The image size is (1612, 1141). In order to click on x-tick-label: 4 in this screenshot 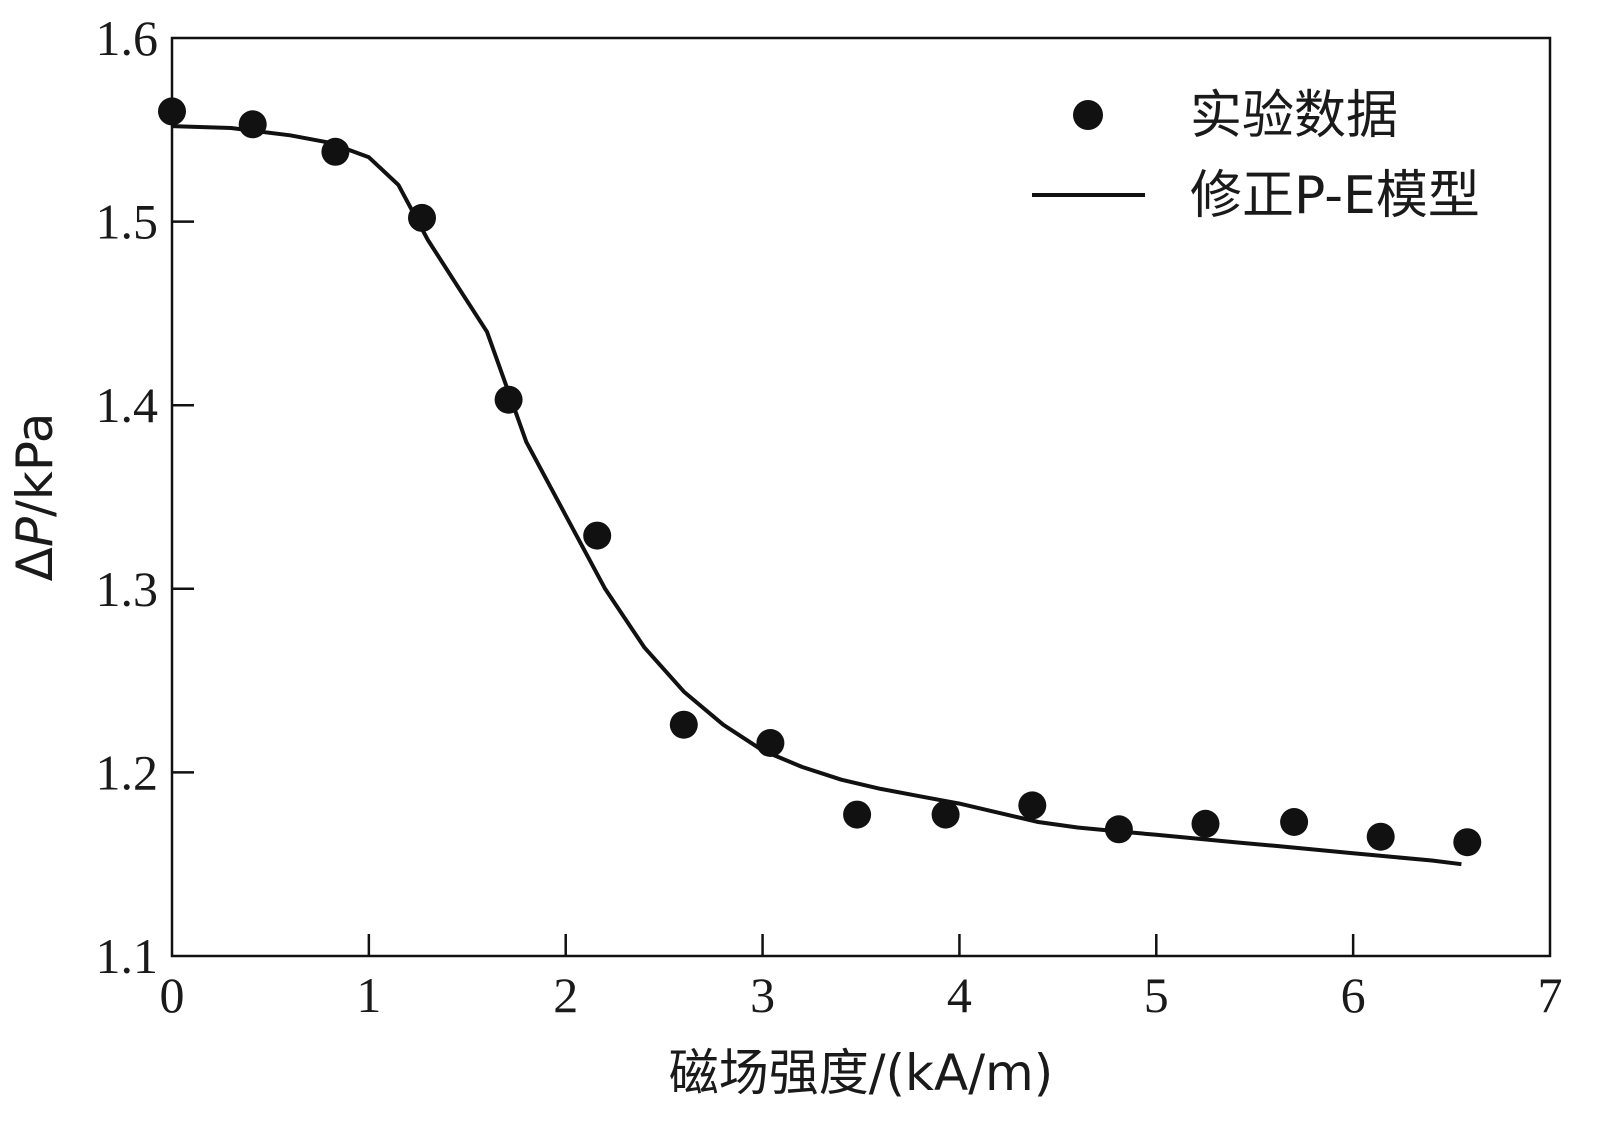, I will do `click(959, 995)`.